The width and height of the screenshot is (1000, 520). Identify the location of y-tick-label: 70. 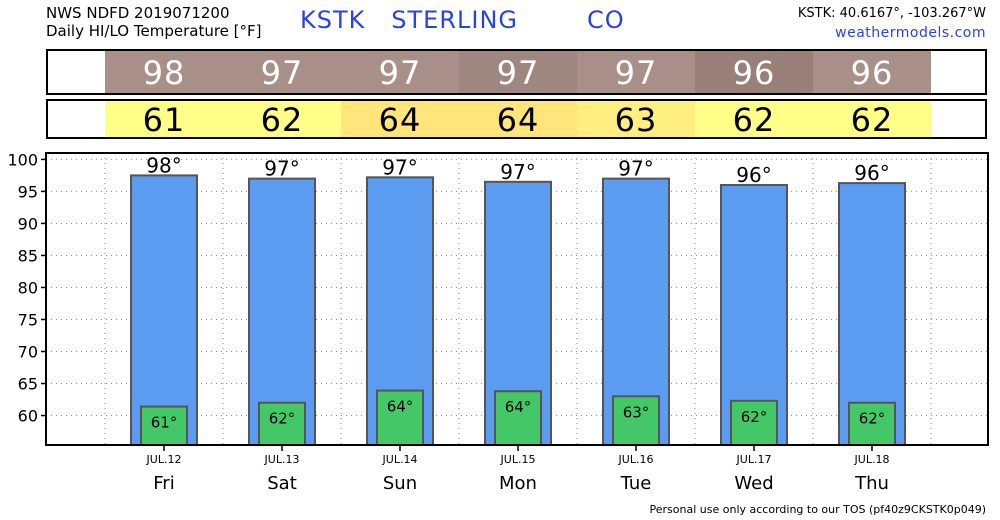
(28, 352).